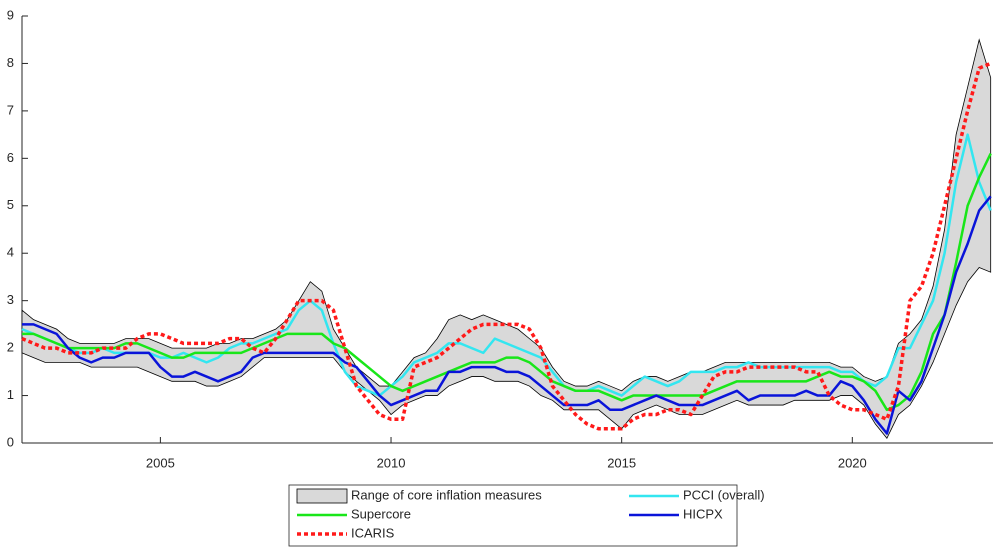 This screenshot has height=547, width=993. Describe the element at coordinates (391, 462) in the screenshot. I see `x-tick-label: 2010` at that location.